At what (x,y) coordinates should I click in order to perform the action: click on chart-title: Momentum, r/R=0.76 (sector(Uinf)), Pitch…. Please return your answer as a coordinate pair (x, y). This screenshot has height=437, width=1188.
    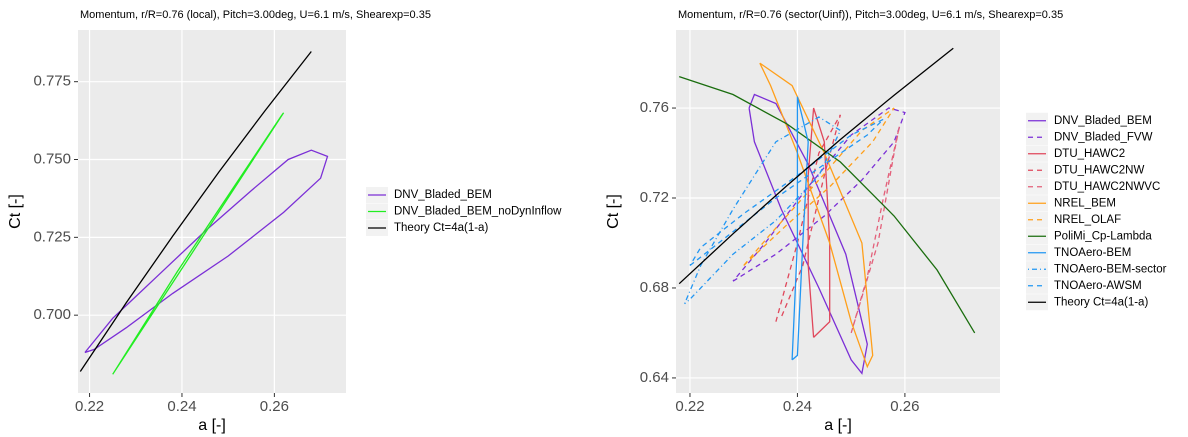
    Looking at the image, I should click on (870, 15).